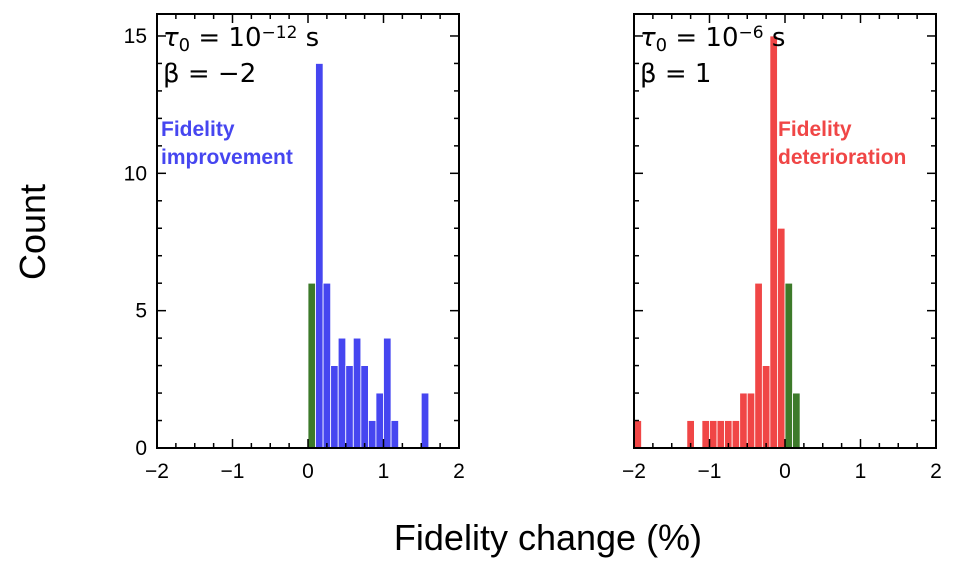 This screenshot has width=960, height=575. I want to click on x-axis-label: Fidelity change (%), so click(548, 537).